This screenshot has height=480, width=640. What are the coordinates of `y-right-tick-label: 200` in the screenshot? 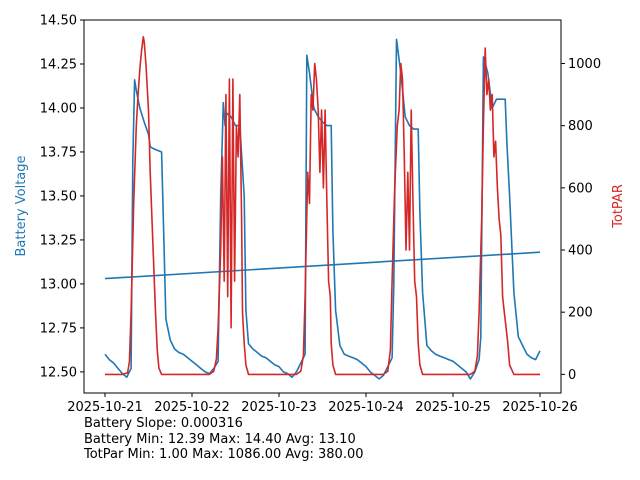 It's located at (580, 313).